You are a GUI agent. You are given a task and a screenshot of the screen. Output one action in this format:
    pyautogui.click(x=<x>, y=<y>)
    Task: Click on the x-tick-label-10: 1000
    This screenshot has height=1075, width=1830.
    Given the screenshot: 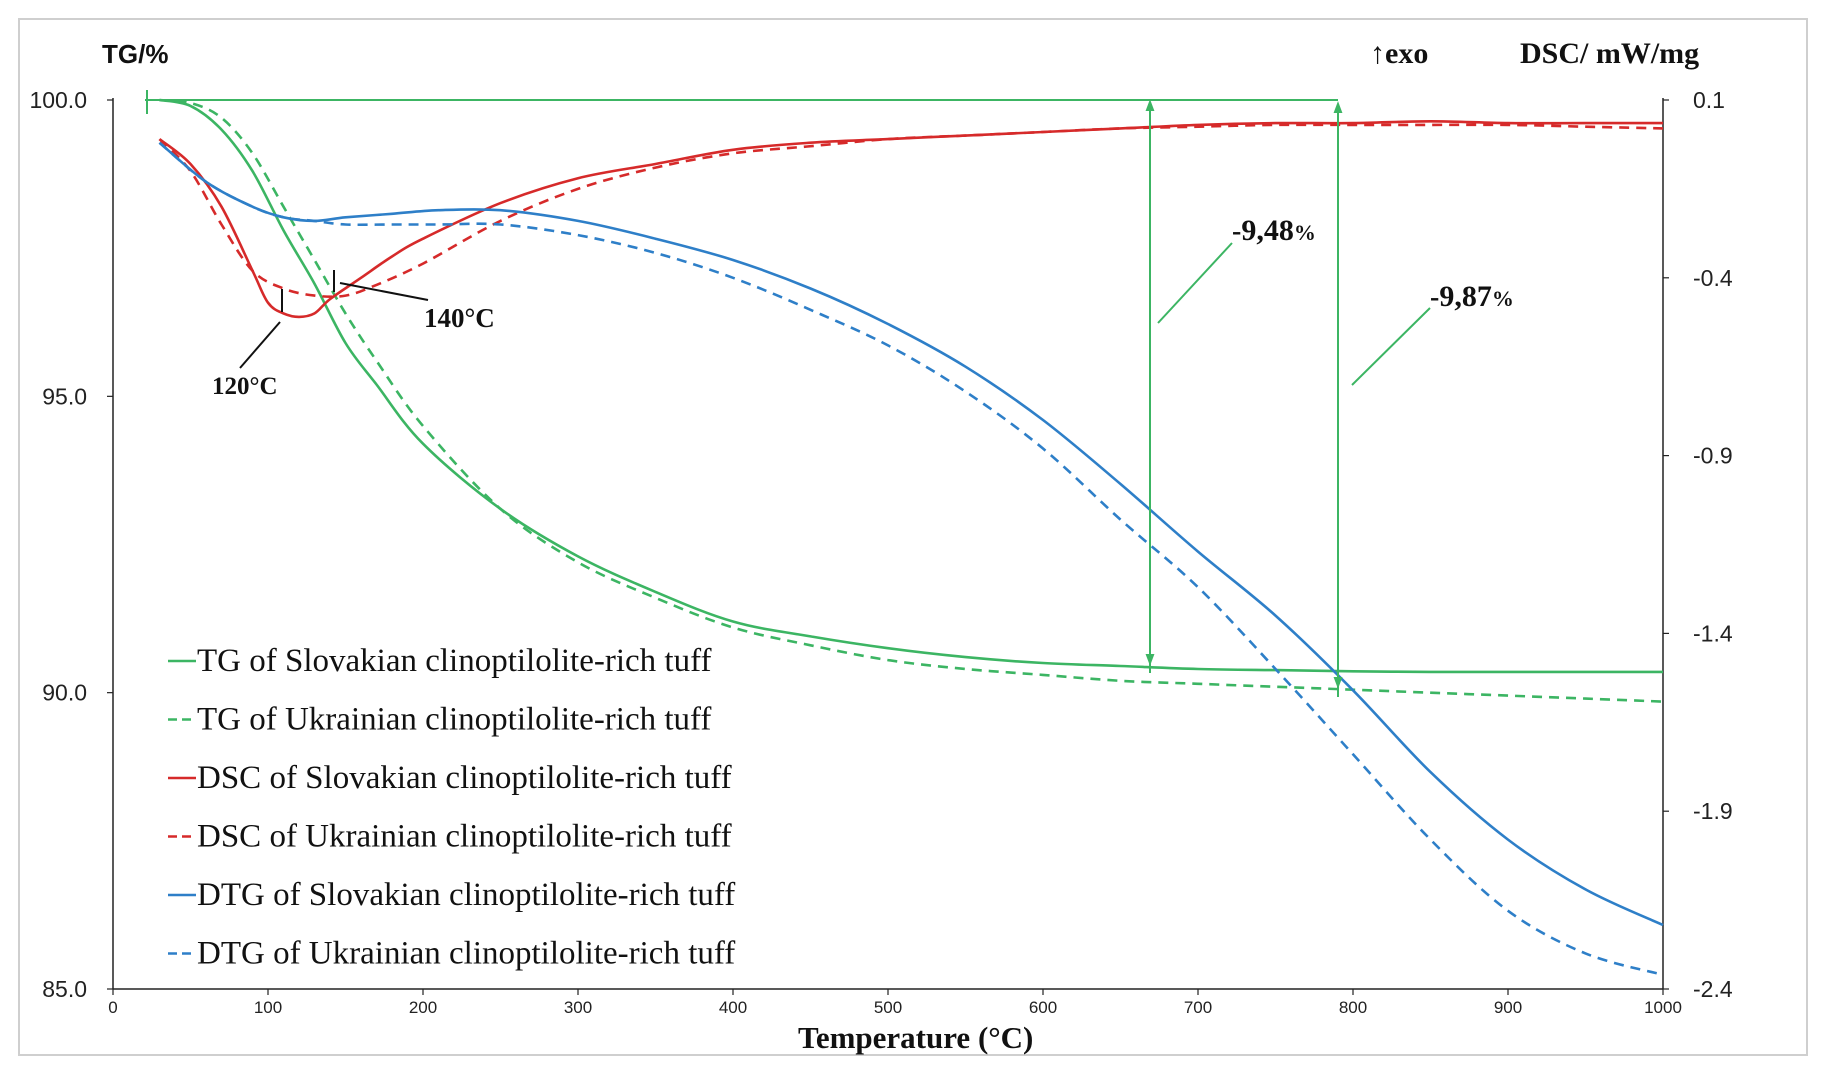 What is the action you would take?
    pyautogui.click(x=1663, y=1007)
    